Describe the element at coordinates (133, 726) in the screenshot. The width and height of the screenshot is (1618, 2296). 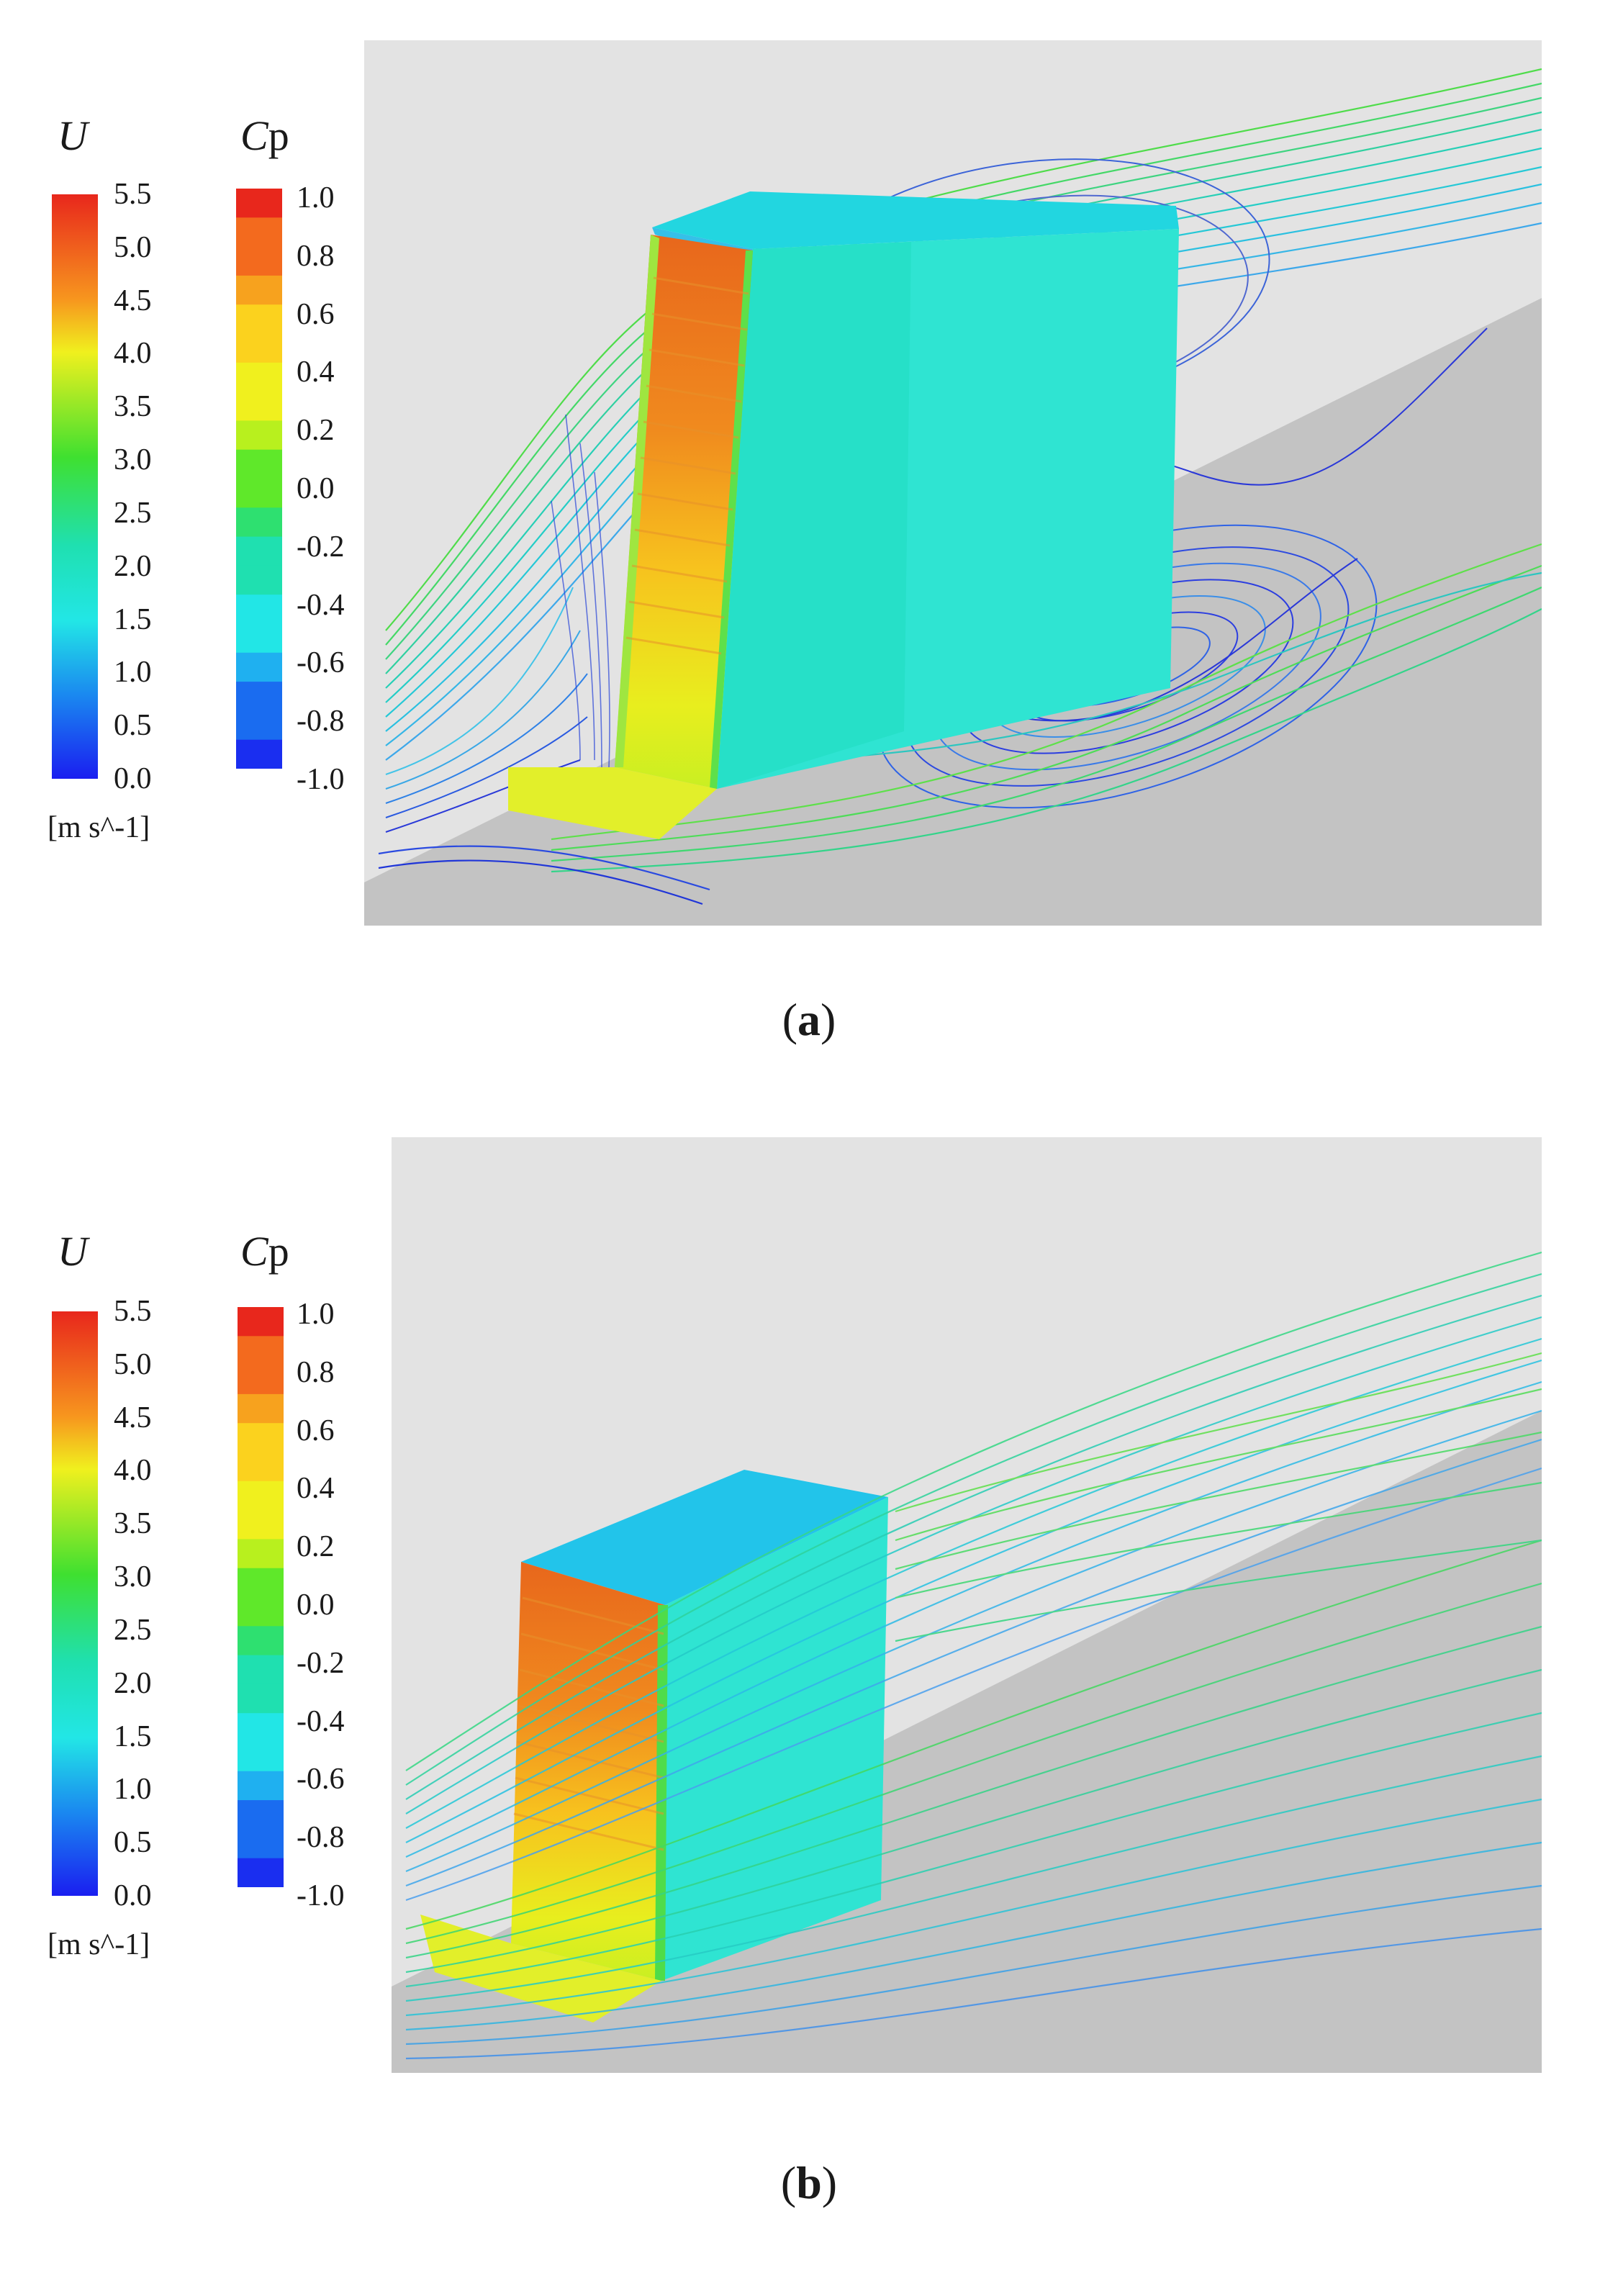
I see `tick-label: 0.5` at that location.